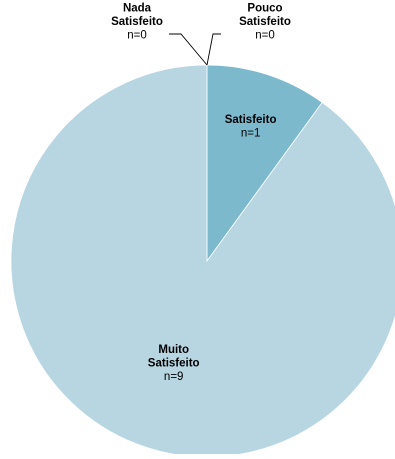 The height and width of the screenshot is (459, 395). I want to click on slice-label-nada-satisfeito-line-0: Nada, so click(137, 9).